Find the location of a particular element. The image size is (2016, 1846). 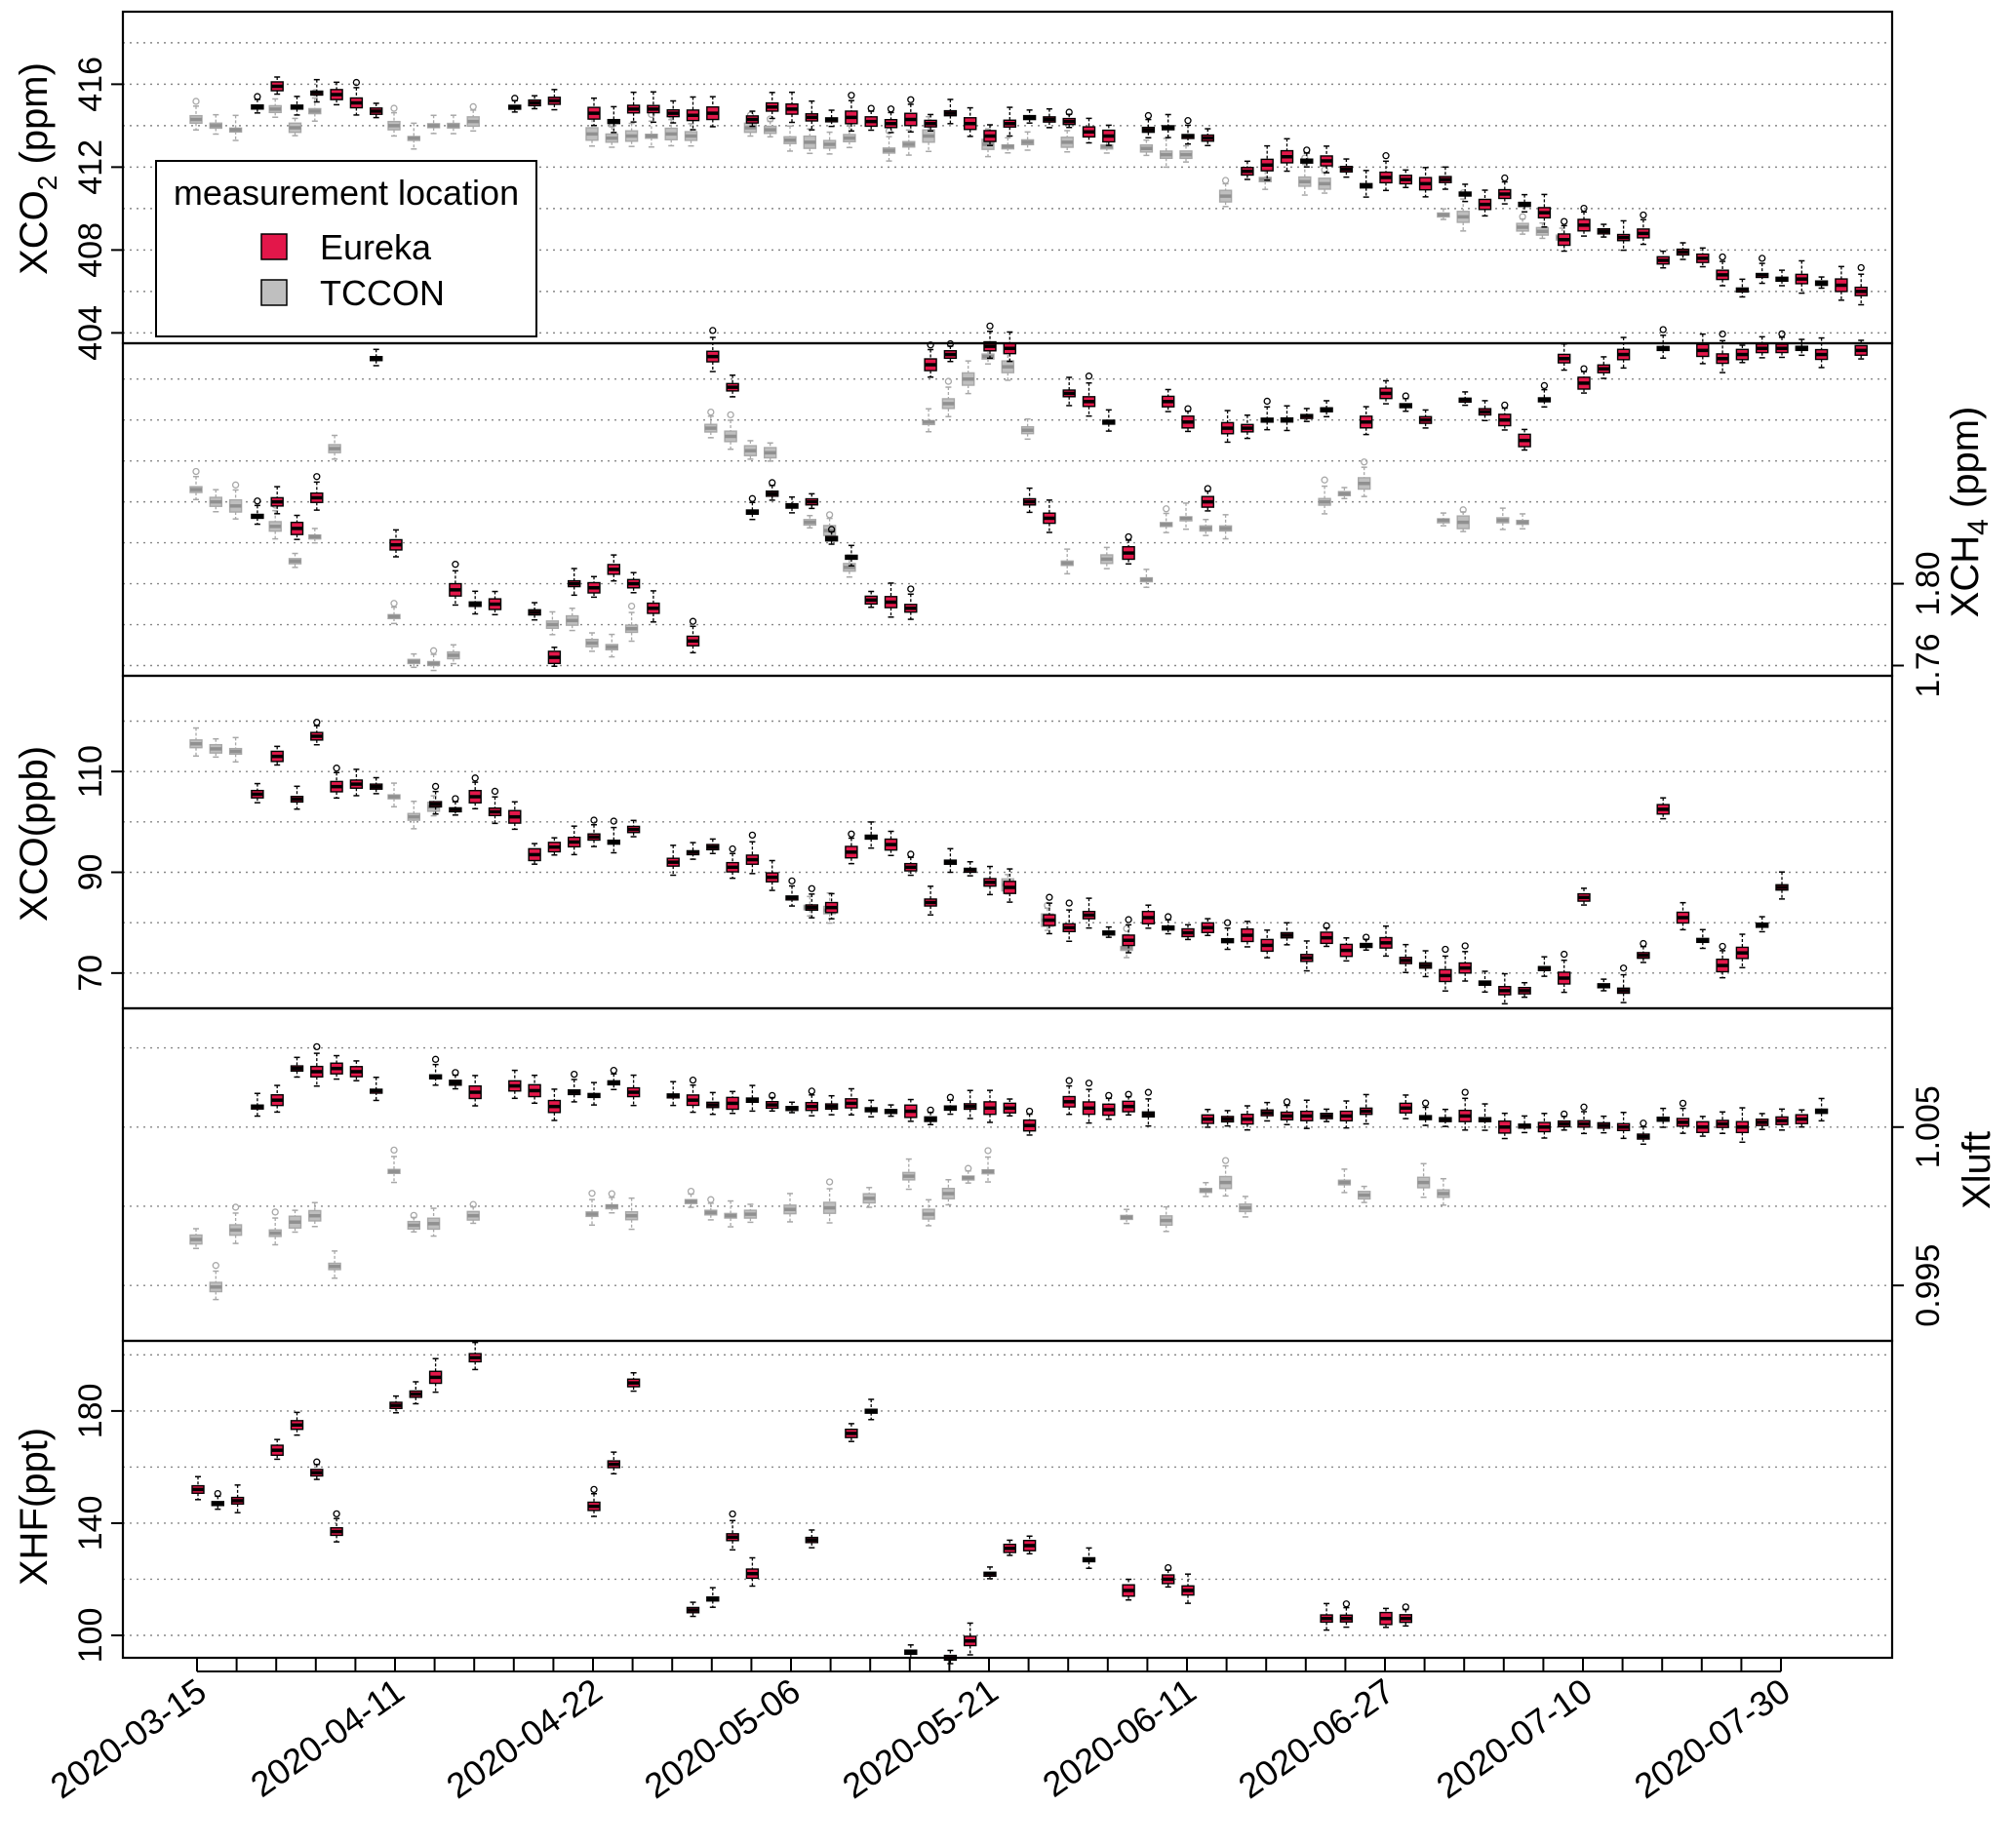

ylabel-xco2: XCO2 (ppm) is located at coordinates (37, 168).